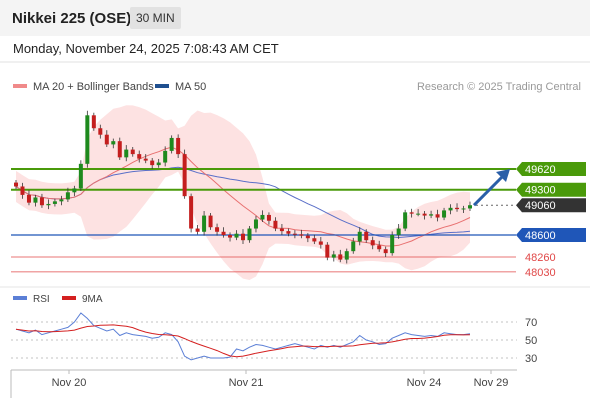 The width and height of the screenshot is (590, 400). Describe the element at coordinates (531, 359) in the screenshot. I see `rsi-tick-label-30: 30` at that location.